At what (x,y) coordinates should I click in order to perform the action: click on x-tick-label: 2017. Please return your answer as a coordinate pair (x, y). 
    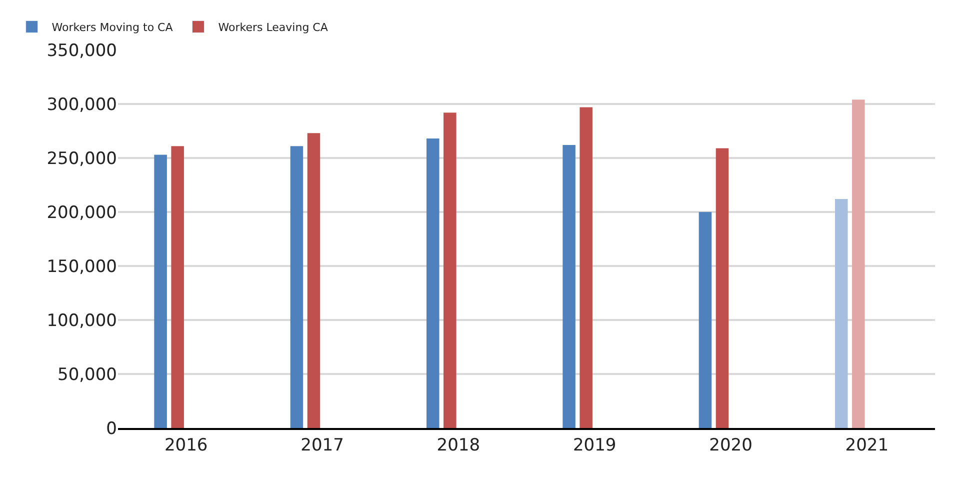
    Looking at the image, I should click on (322, 445).